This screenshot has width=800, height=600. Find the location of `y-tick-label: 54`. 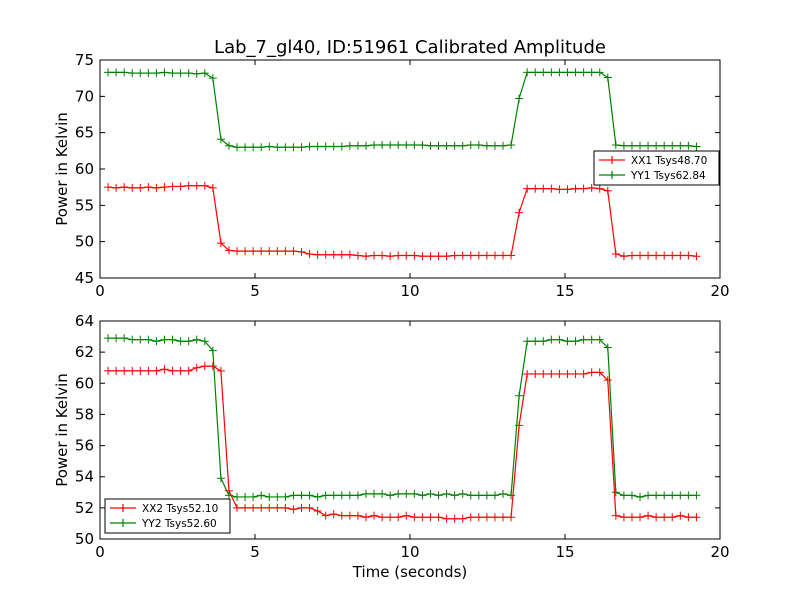

y-tick-label: 54 is located at coordinates (84, 477).